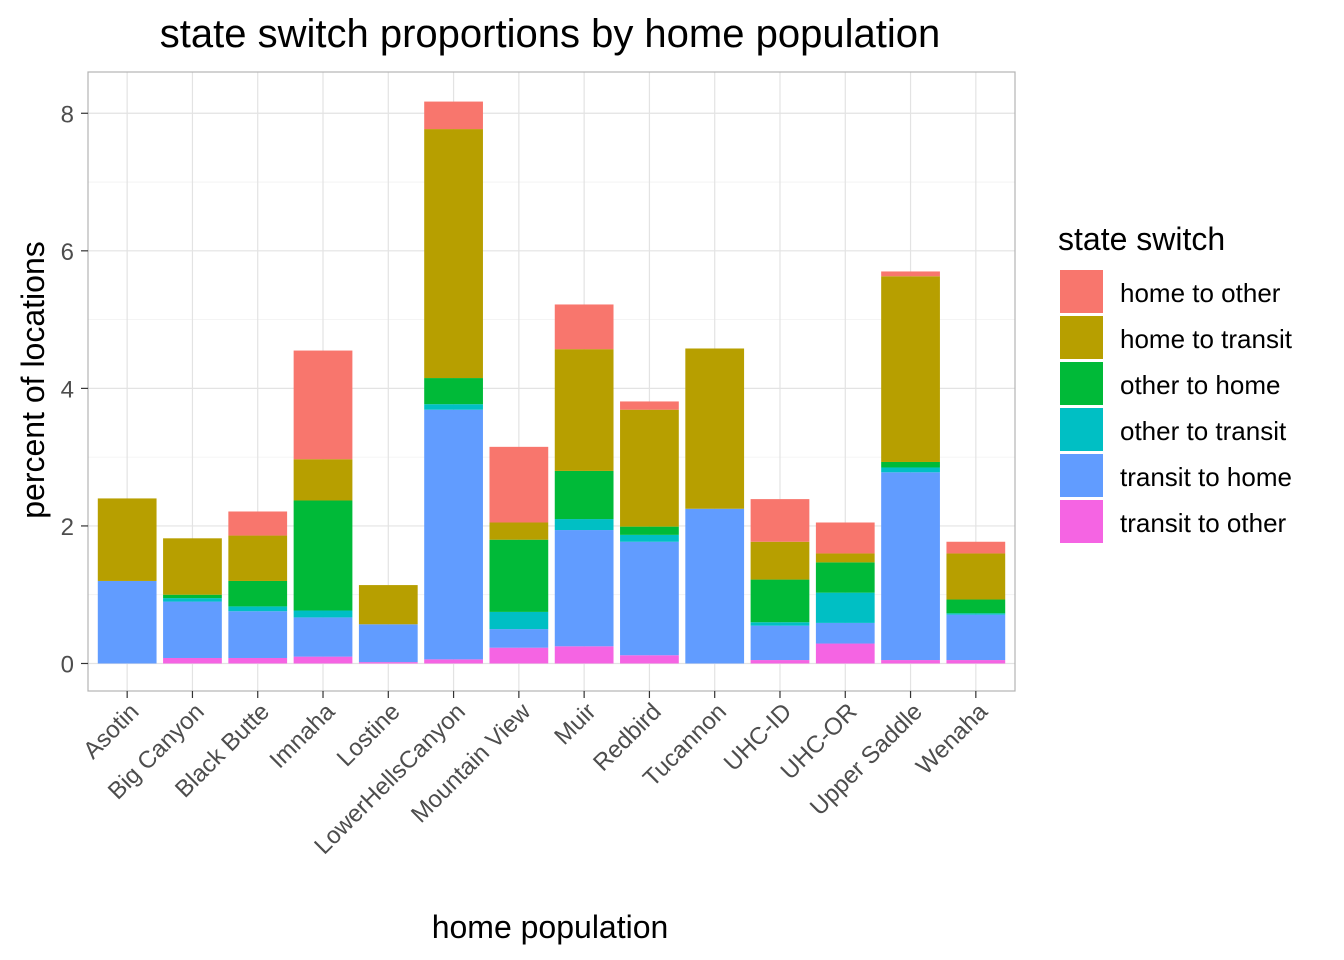 Image resolution: width=1344 pixels, height=960 pixels. I want to click on bar-stack-redbird, so click(649, 532).